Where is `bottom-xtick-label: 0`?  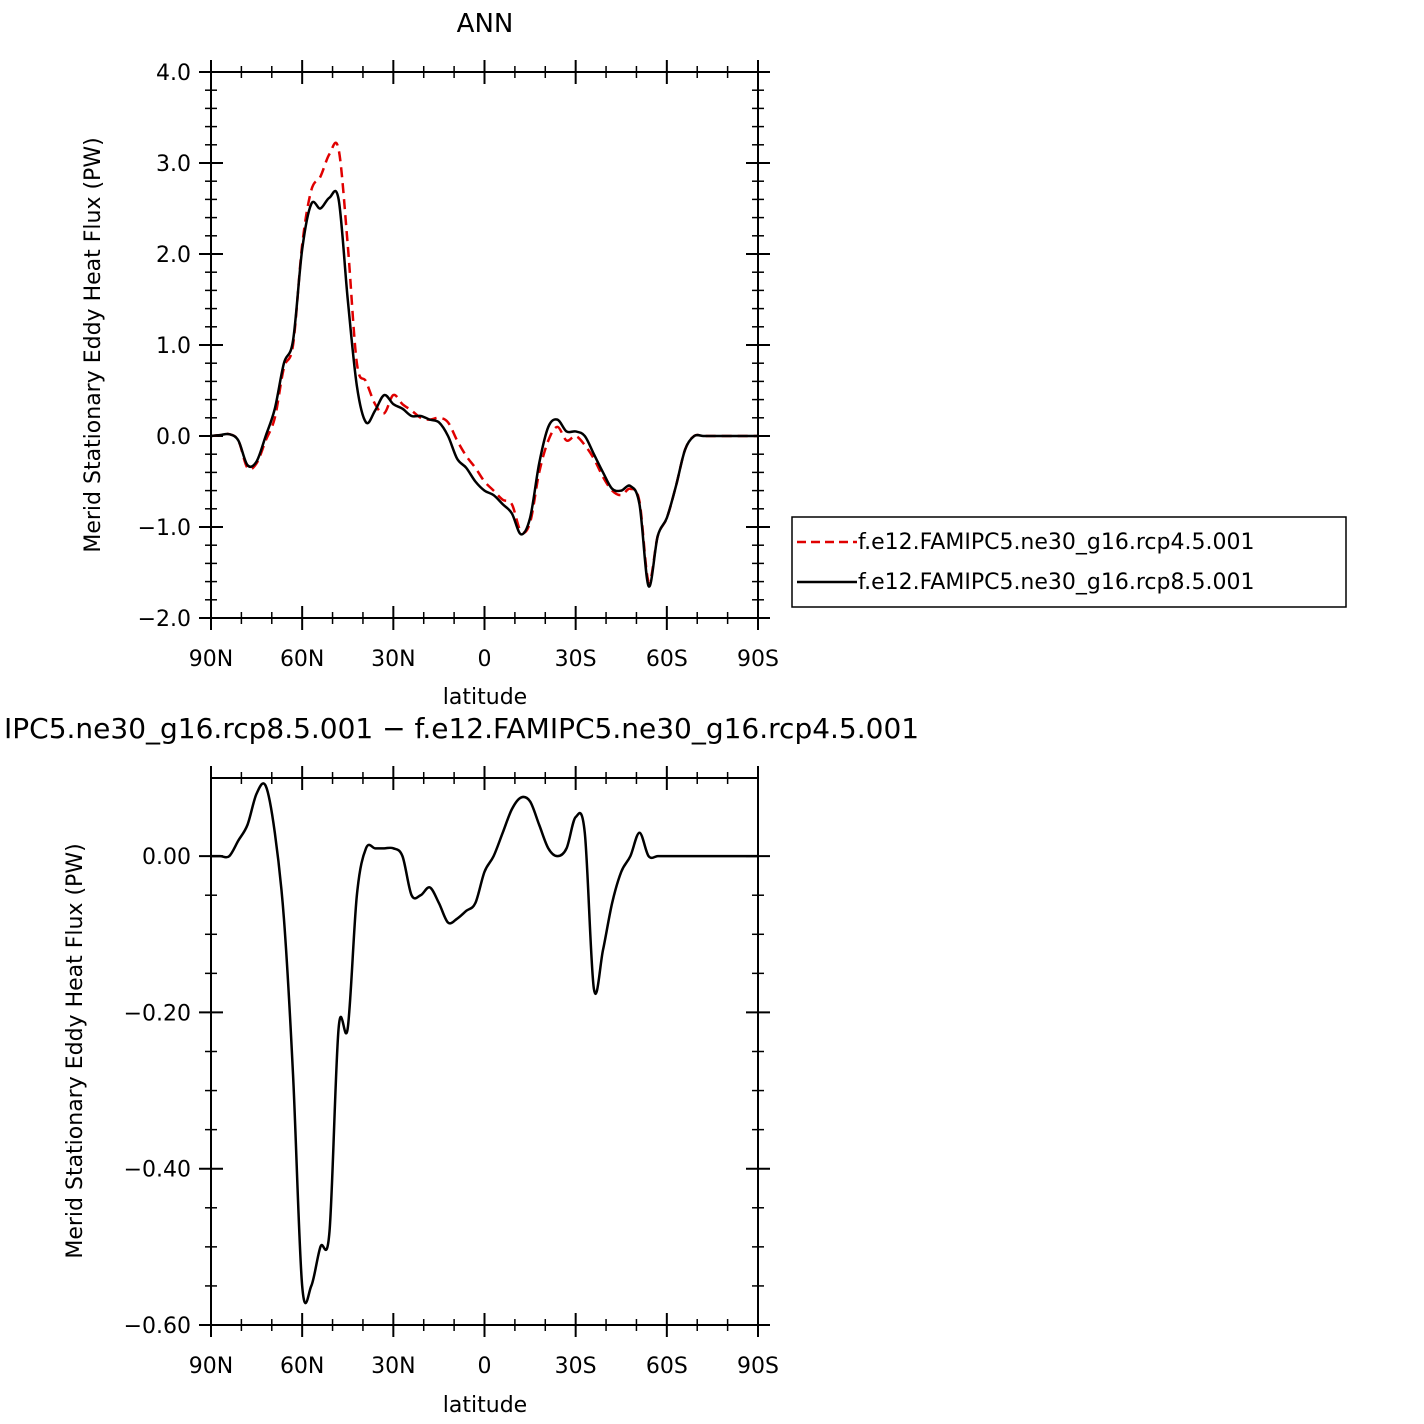 bottom-xtick-label: 0 is located at coordinates (485, 1366).